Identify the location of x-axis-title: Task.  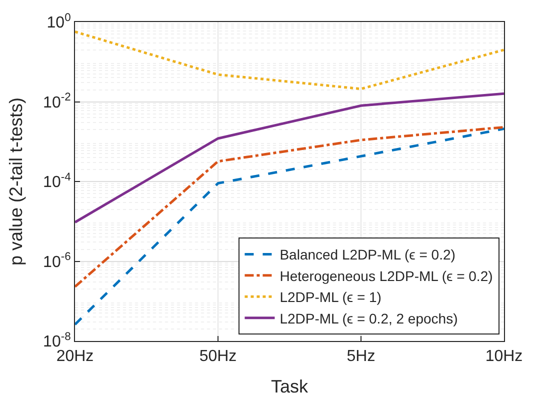
(290, 386).